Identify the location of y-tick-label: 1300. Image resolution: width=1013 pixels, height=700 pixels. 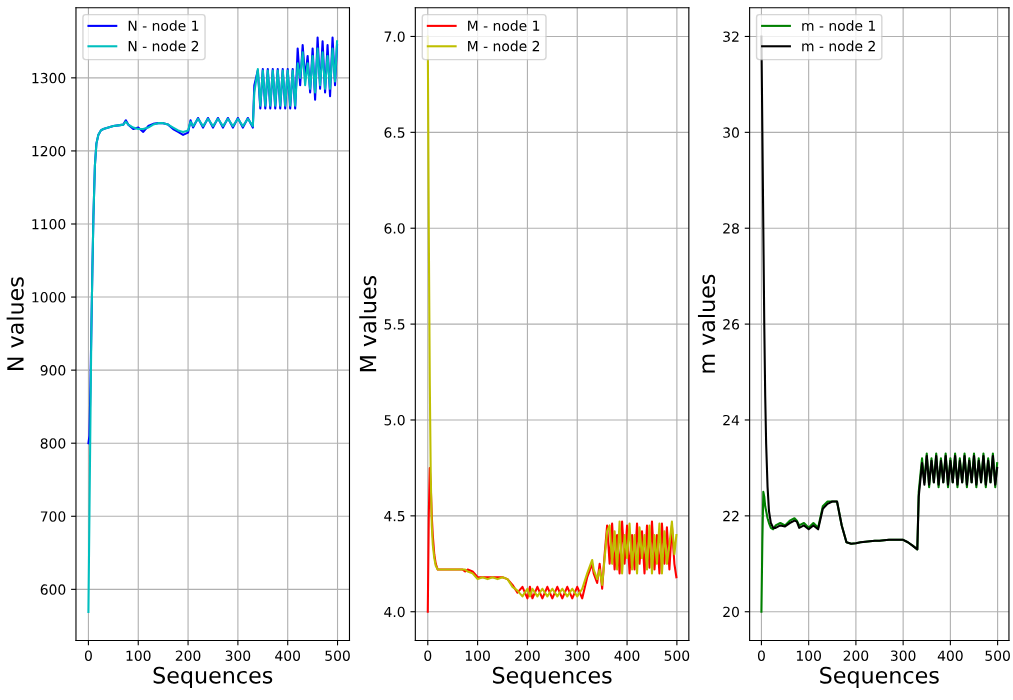
(49, 78).